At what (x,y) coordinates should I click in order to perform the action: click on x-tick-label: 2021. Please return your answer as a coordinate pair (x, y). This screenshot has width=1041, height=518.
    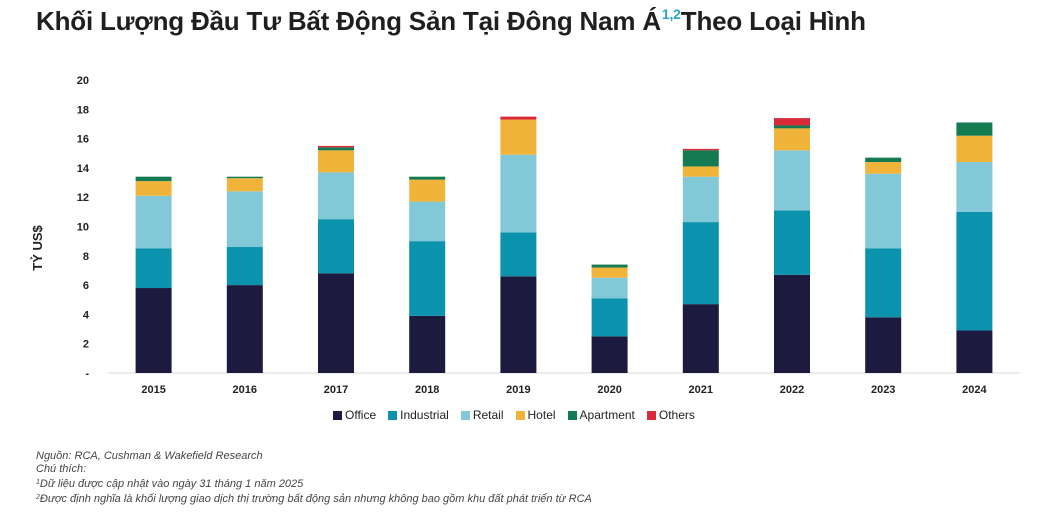
    Looking at the image, I should click on (701, 390).